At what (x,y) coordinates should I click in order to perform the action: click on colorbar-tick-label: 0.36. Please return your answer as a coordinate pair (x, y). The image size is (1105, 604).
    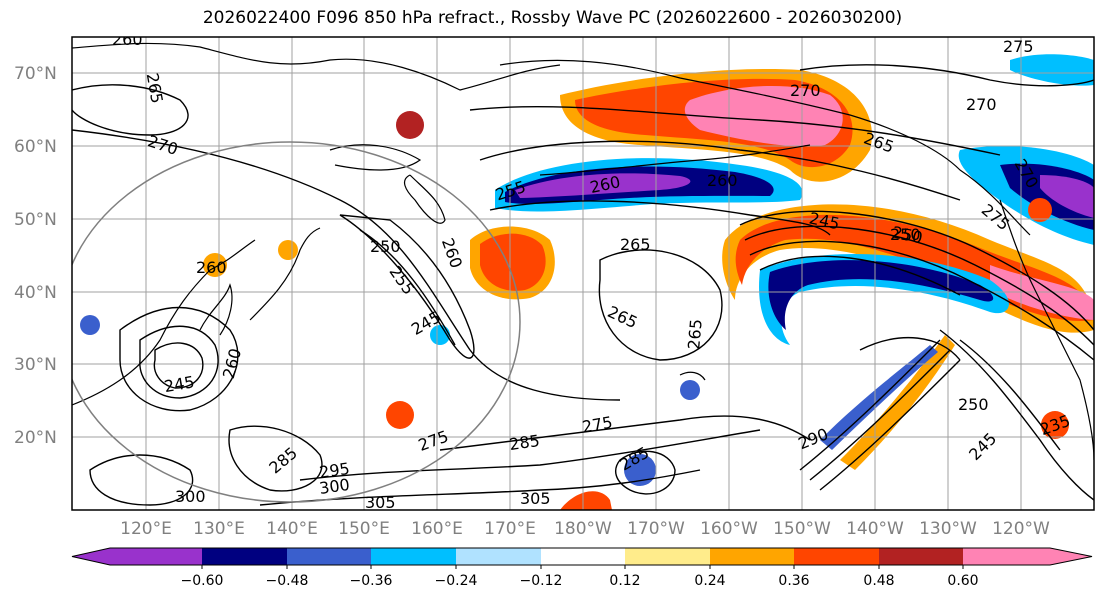
    Looking at the image, I should click on (793, 581).